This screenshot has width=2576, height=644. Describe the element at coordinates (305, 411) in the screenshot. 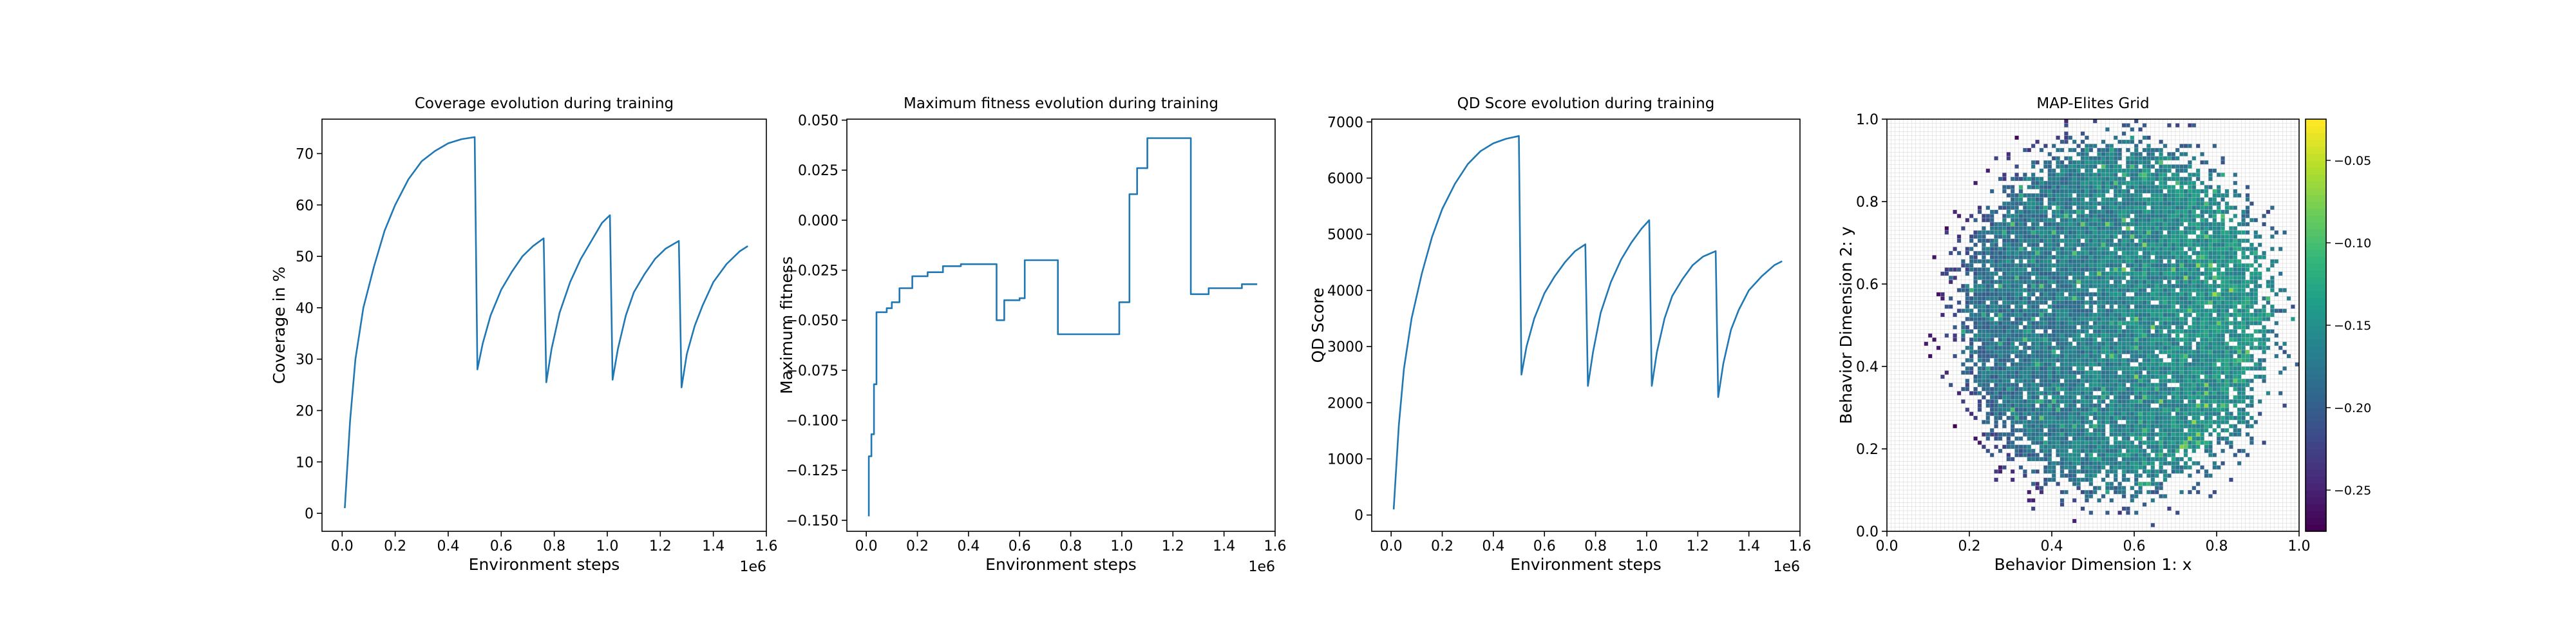

I see `y-tick-label: 20` at that location.